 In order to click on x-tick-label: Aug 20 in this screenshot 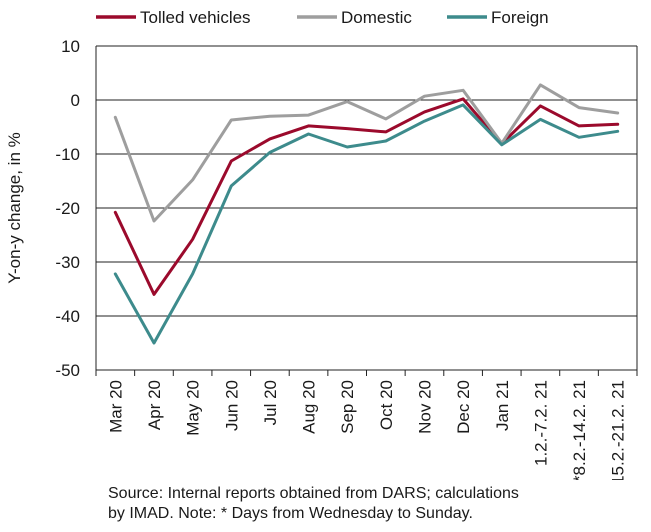, I will do `click(309, 407)`.